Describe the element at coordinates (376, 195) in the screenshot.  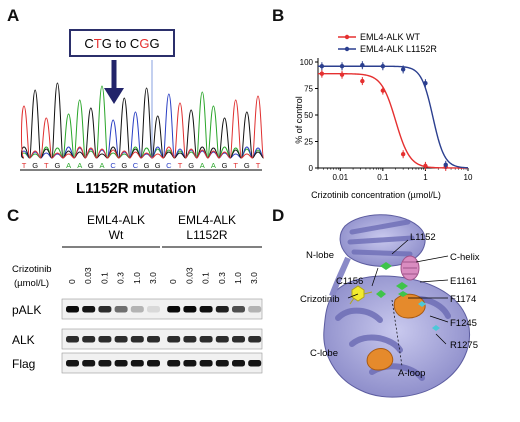
I see `x-axis-label: Crizotinib concentration (µmol/L)` at that location.